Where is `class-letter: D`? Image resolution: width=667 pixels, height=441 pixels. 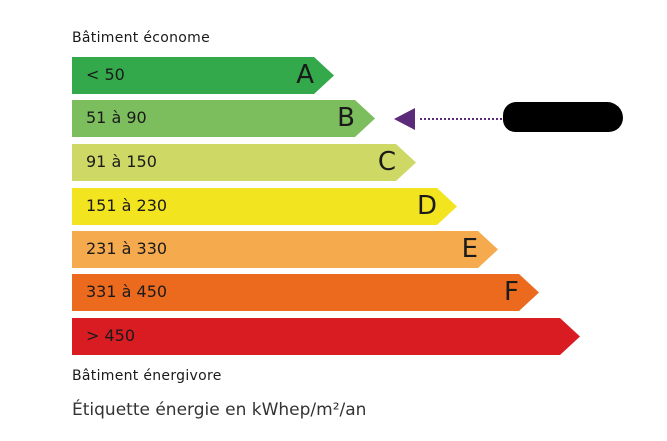
class-letter: D is located at coordinates (426, 206).